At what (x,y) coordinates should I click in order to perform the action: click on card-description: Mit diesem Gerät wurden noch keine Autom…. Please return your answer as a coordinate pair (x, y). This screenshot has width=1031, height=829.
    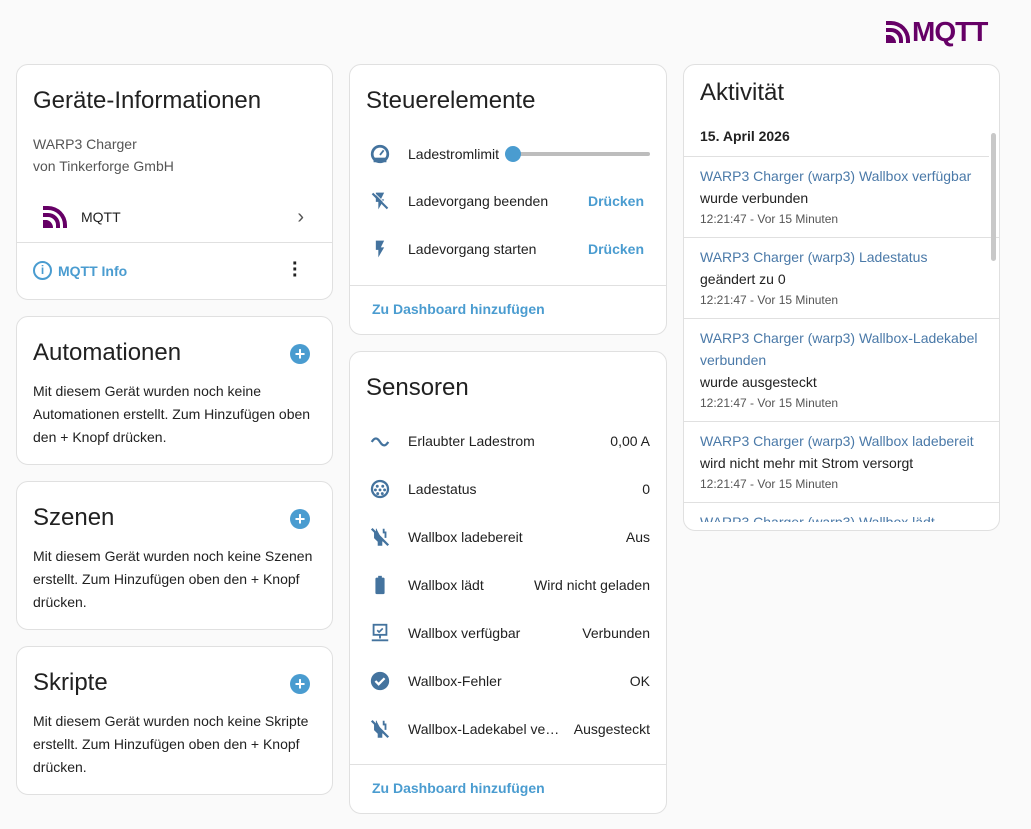
    Looking at the image, I should click on (172, 414).